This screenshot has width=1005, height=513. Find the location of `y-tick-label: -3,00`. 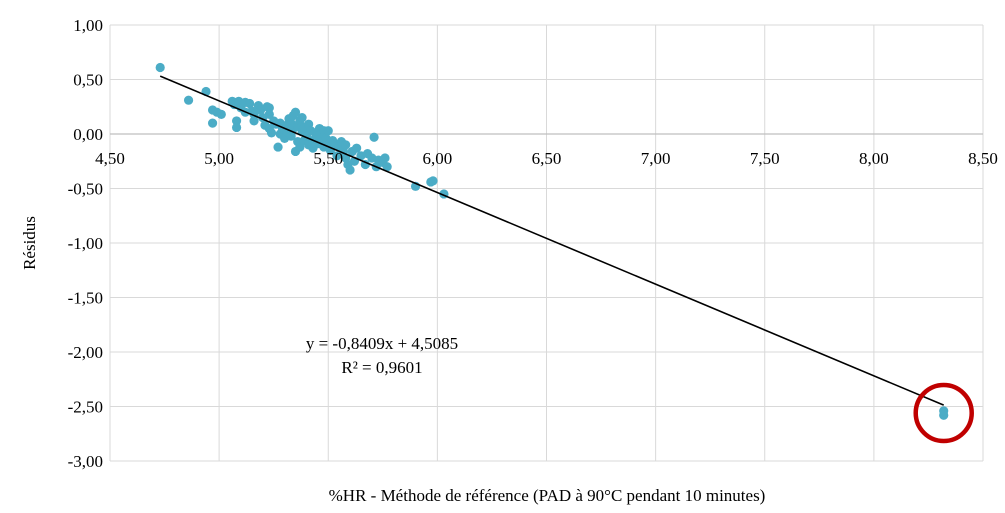

y-tick-label: -3,00 is located at coordinates (85, 461).